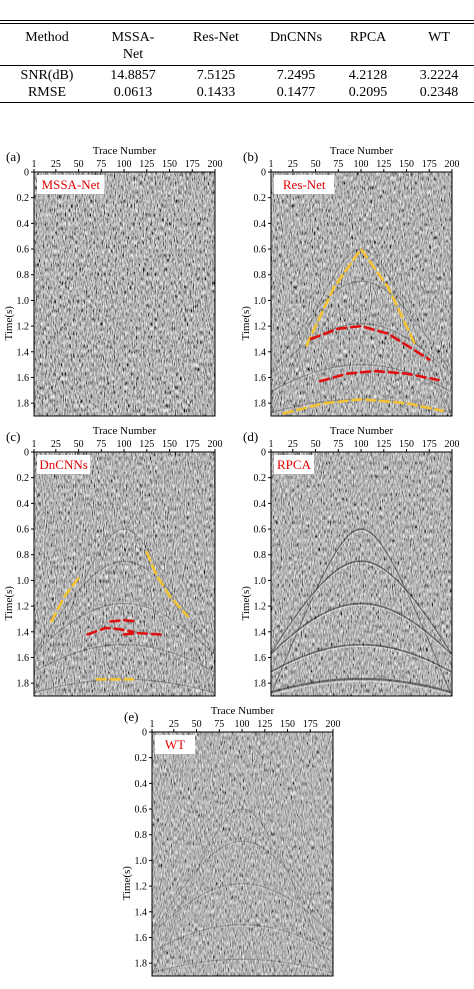 This screenshot has width=474, height=989. What do you see at coordinates (23, 250) in the screenshot?
I see `y-tick-label: 0.6` at bounding box center [23, 250].